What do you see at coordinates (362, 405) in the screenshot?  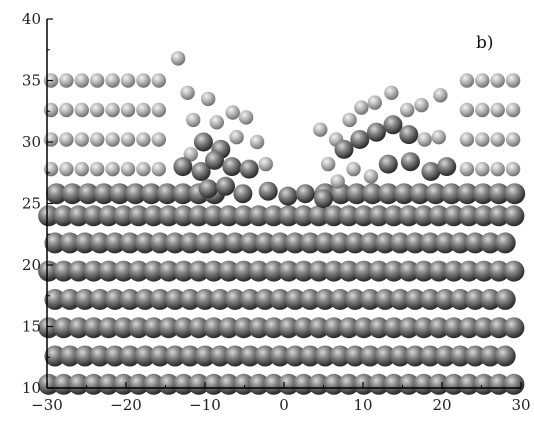 I see `x-tick-label: 10` at bounding box center [362, 405].